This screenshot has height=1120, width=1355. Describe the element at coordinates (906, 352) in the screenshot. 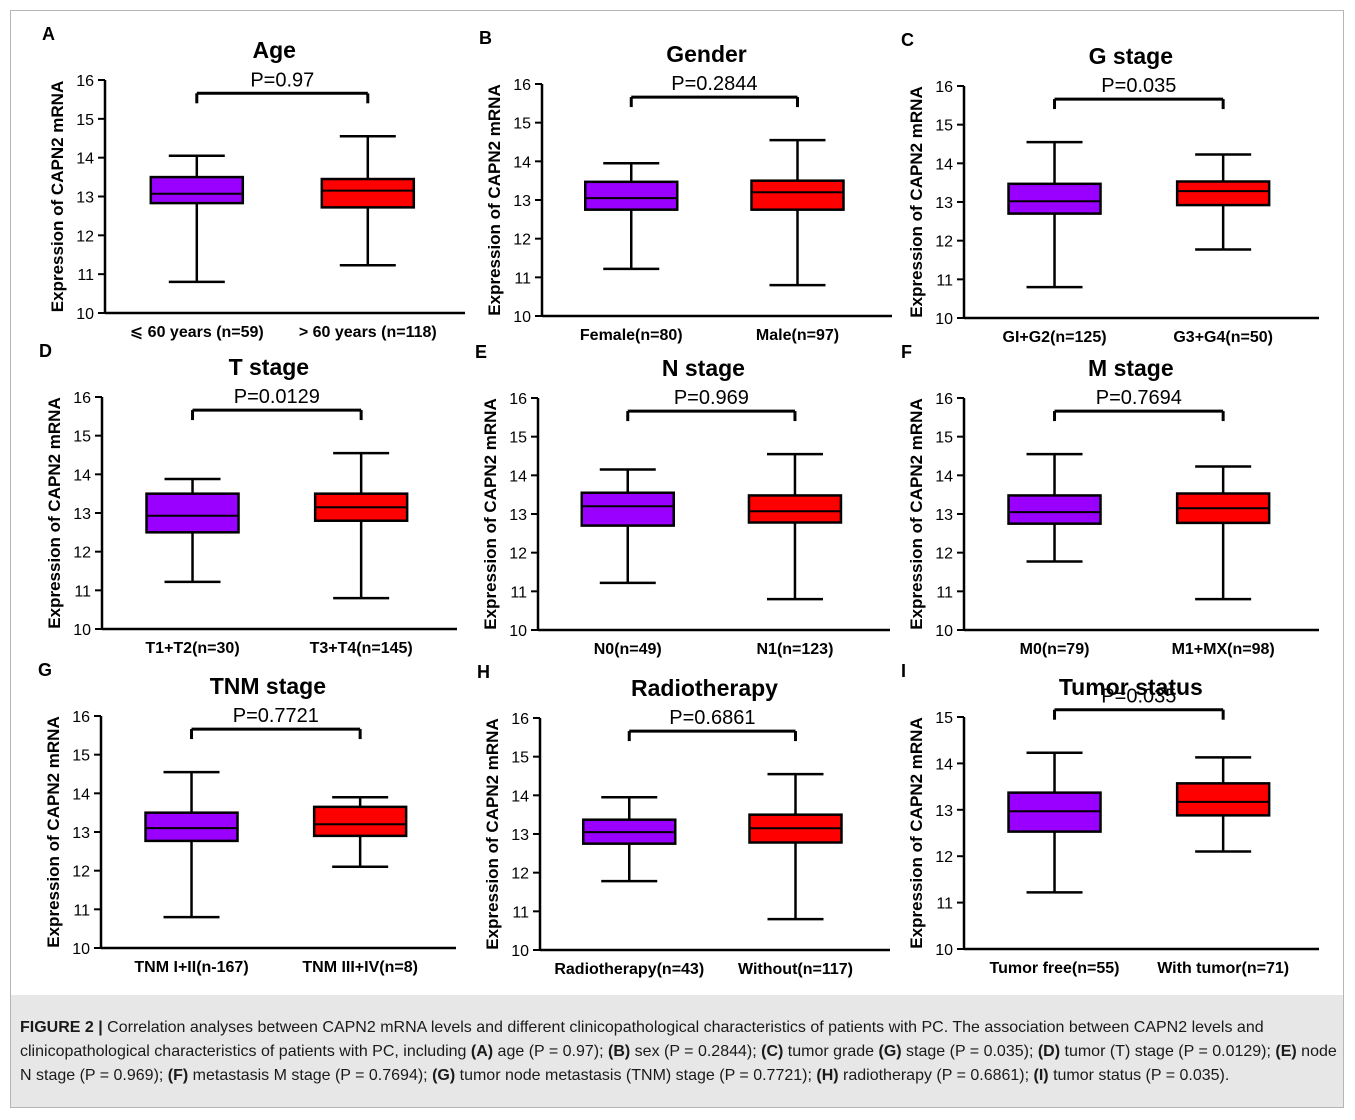

I see `panel-letter: F` at that location.